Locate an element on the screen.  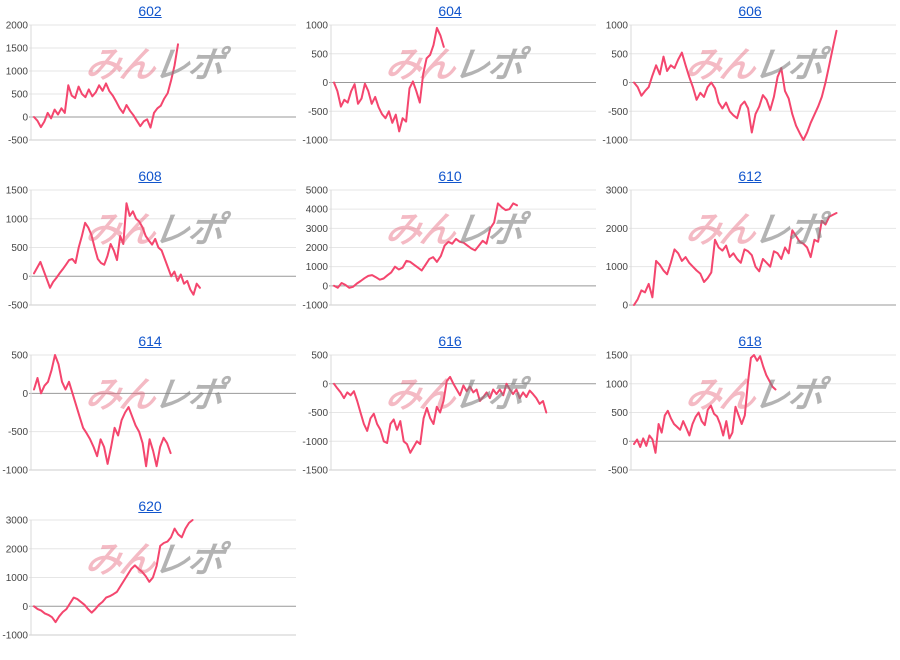
chart-cell-614: 614 500 0 -500 -1000 みんレポ is located at coordinates (150, 412).